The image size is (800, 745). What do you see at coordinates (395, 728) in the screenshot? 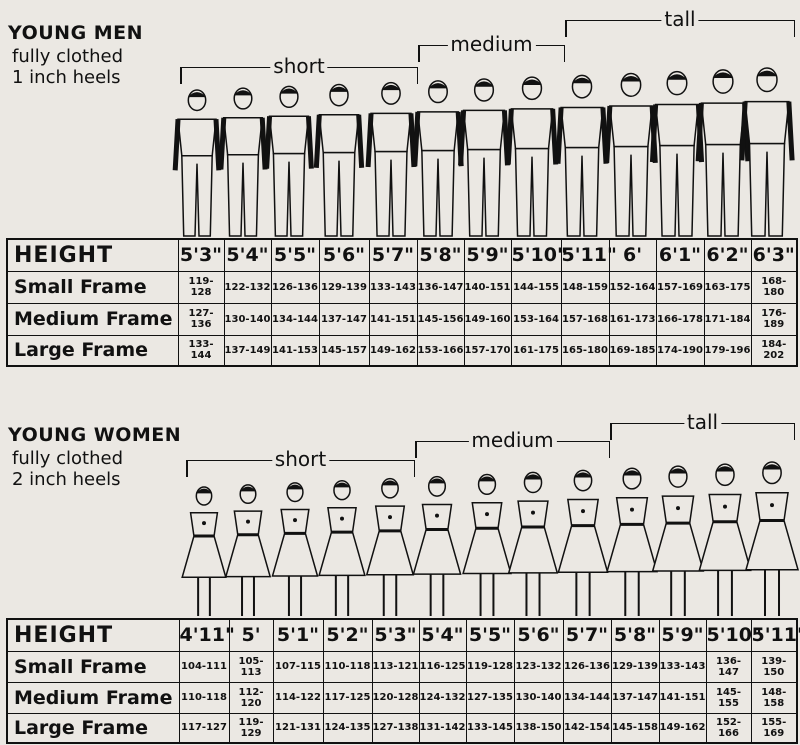
I see `weight-range-cell: 127-138` at bounding box center [395, 728].